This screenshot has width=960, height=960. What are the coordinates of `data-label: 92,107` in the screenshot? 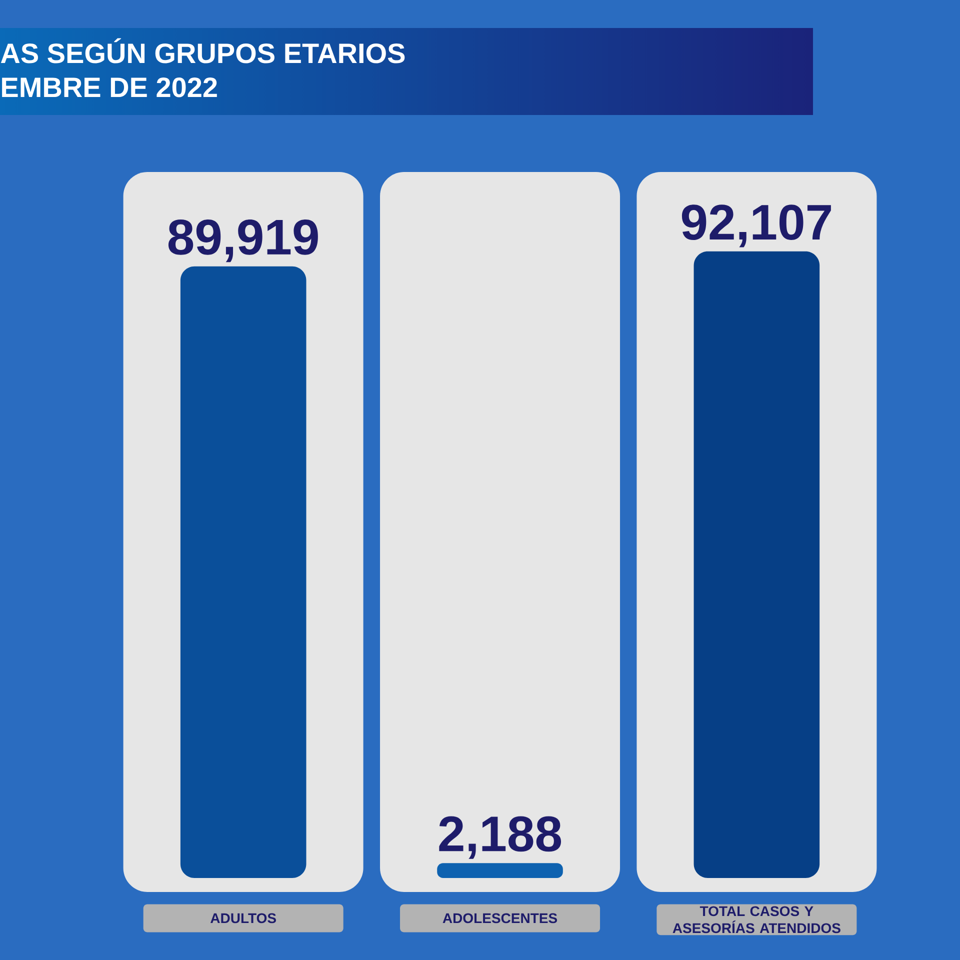 It's located at (756, 226).